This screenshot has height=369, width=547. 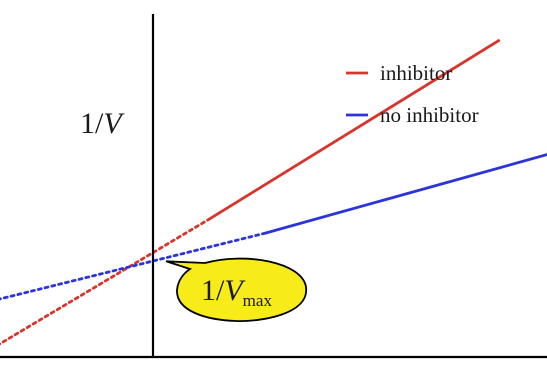 I want to click on vmax-callout-bubble, so click(x=236, y=289).